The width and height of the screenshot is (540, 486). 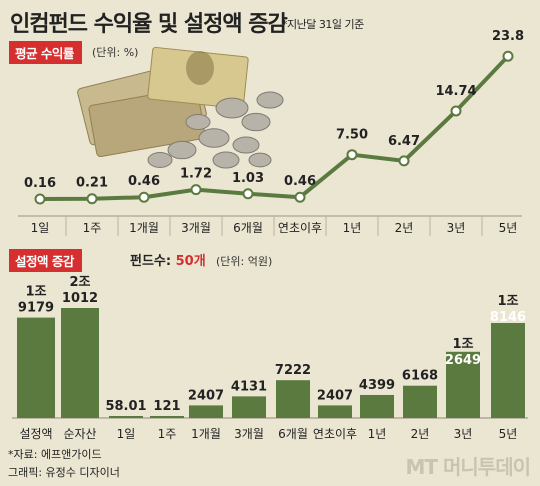 I want to click on aum-x-tick-7: 6개월, so click(x=293, y=434).